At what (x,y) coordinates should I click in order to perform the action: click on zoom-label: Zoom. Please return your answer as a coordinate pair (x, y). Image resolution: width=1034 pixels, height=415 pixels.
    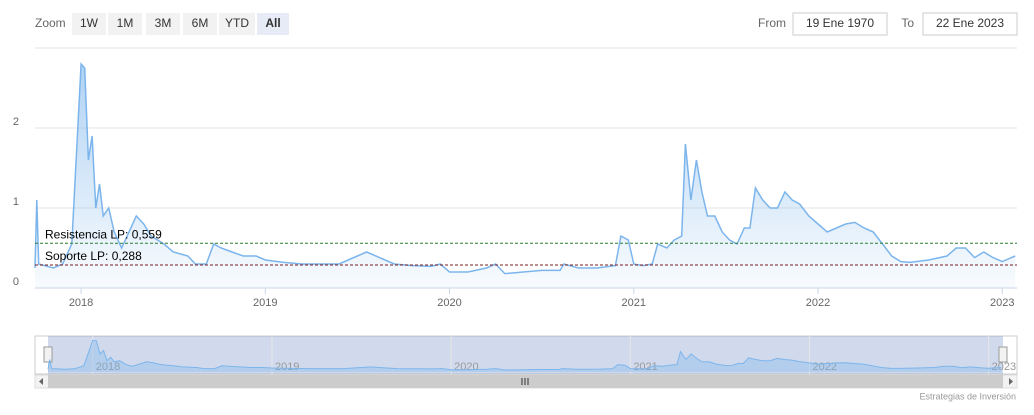
    Looking at the image, I should click on (50, 23).